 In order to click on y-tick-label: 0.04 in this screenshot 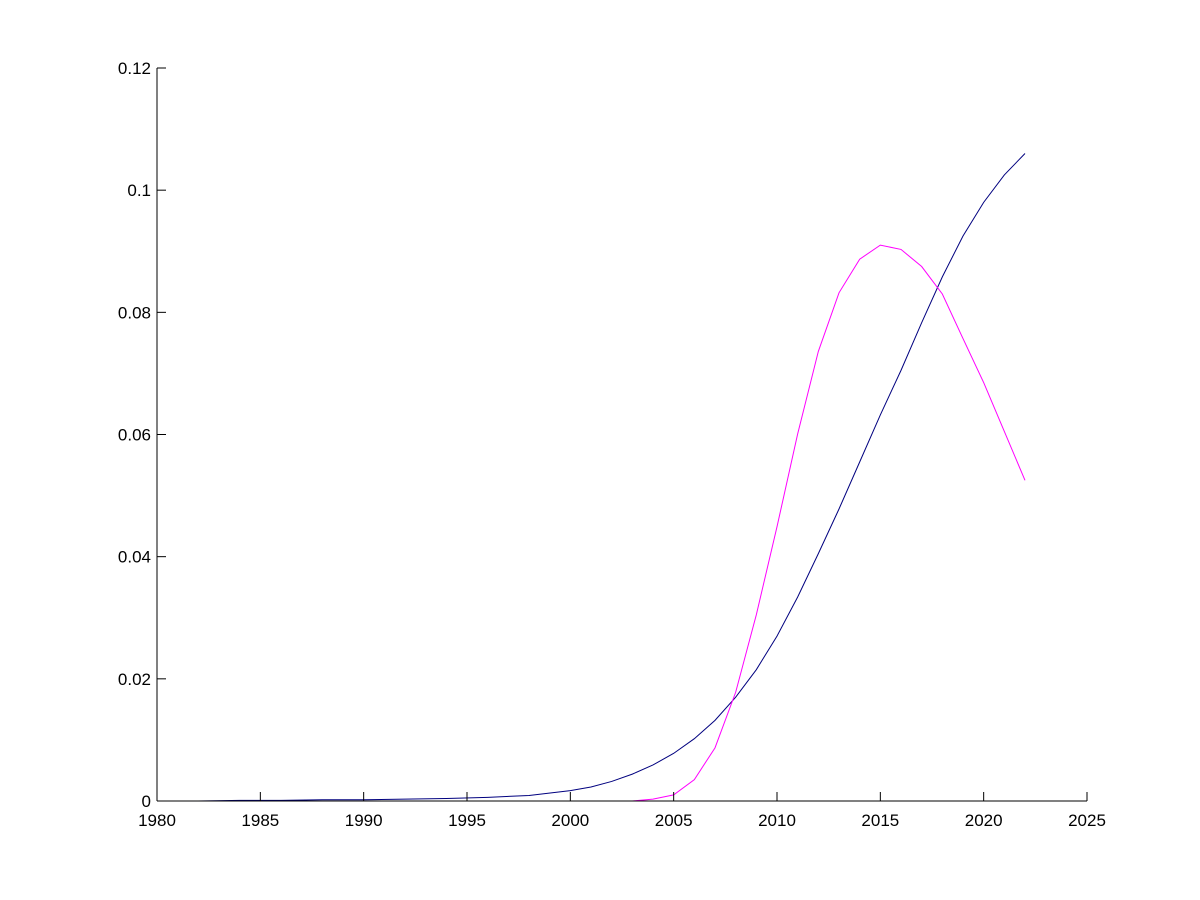, I will do `click(134, 557)`.